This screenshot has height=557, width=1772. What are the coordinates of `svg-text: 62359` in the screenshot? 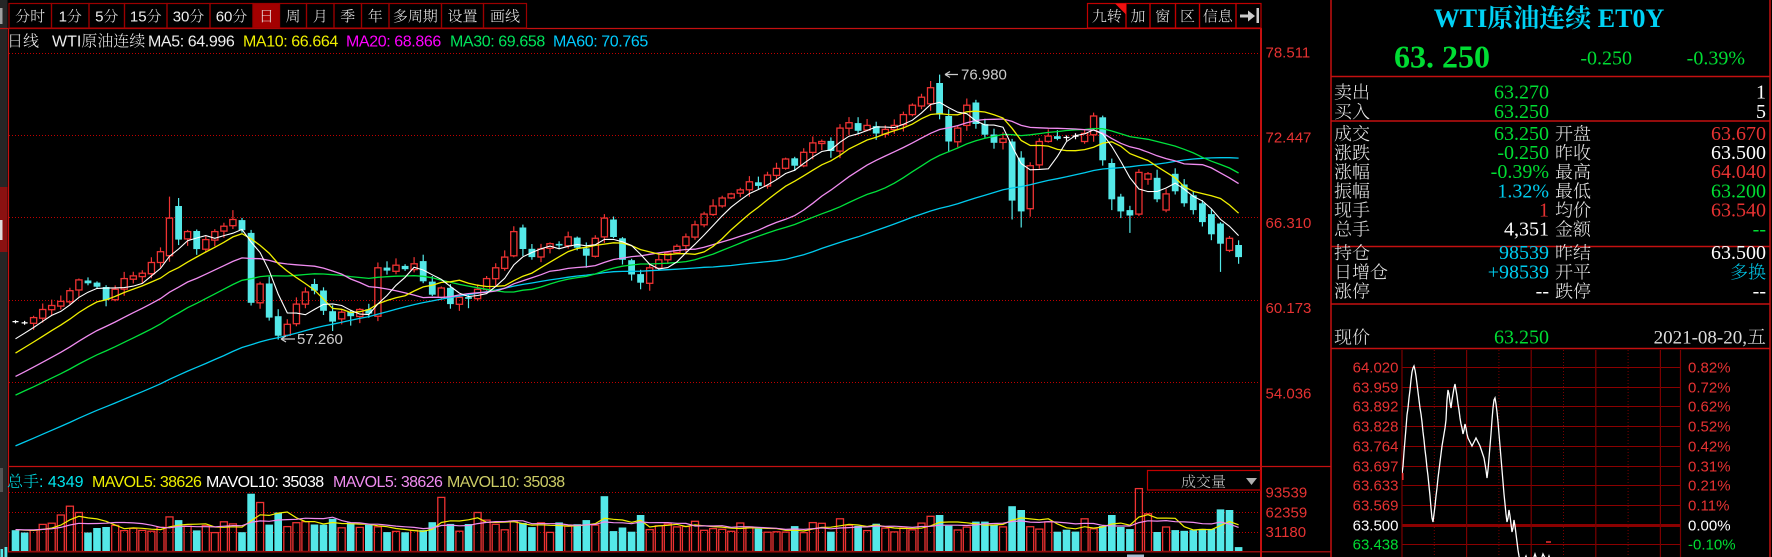 It's located at (1287, 512).